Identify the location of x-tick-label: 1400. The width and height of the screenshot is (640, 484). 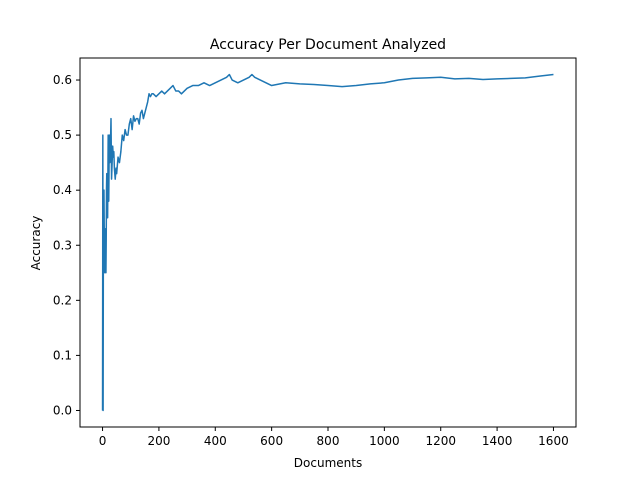
(497, 441).